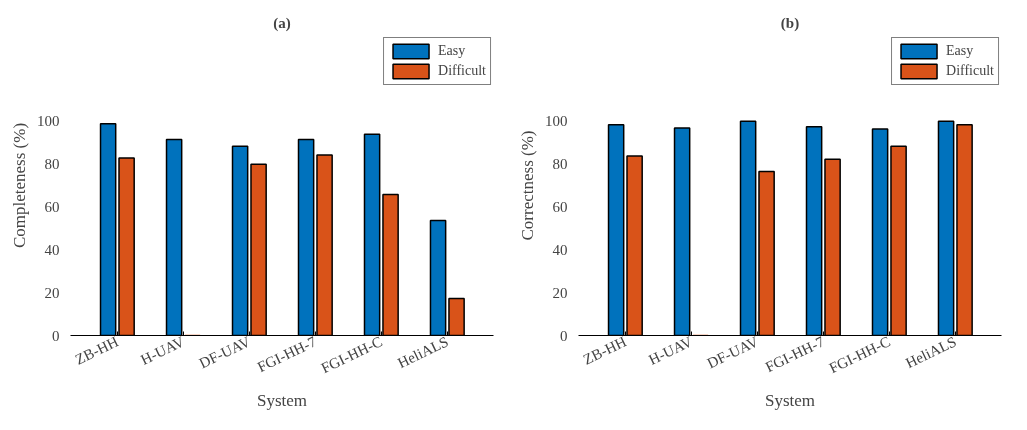 This screenshot has width=1027, height=430. Describe the element at coordinates (19, 185) in the screenshot. I see `y-axis-title: Completeness (%)` at that location.